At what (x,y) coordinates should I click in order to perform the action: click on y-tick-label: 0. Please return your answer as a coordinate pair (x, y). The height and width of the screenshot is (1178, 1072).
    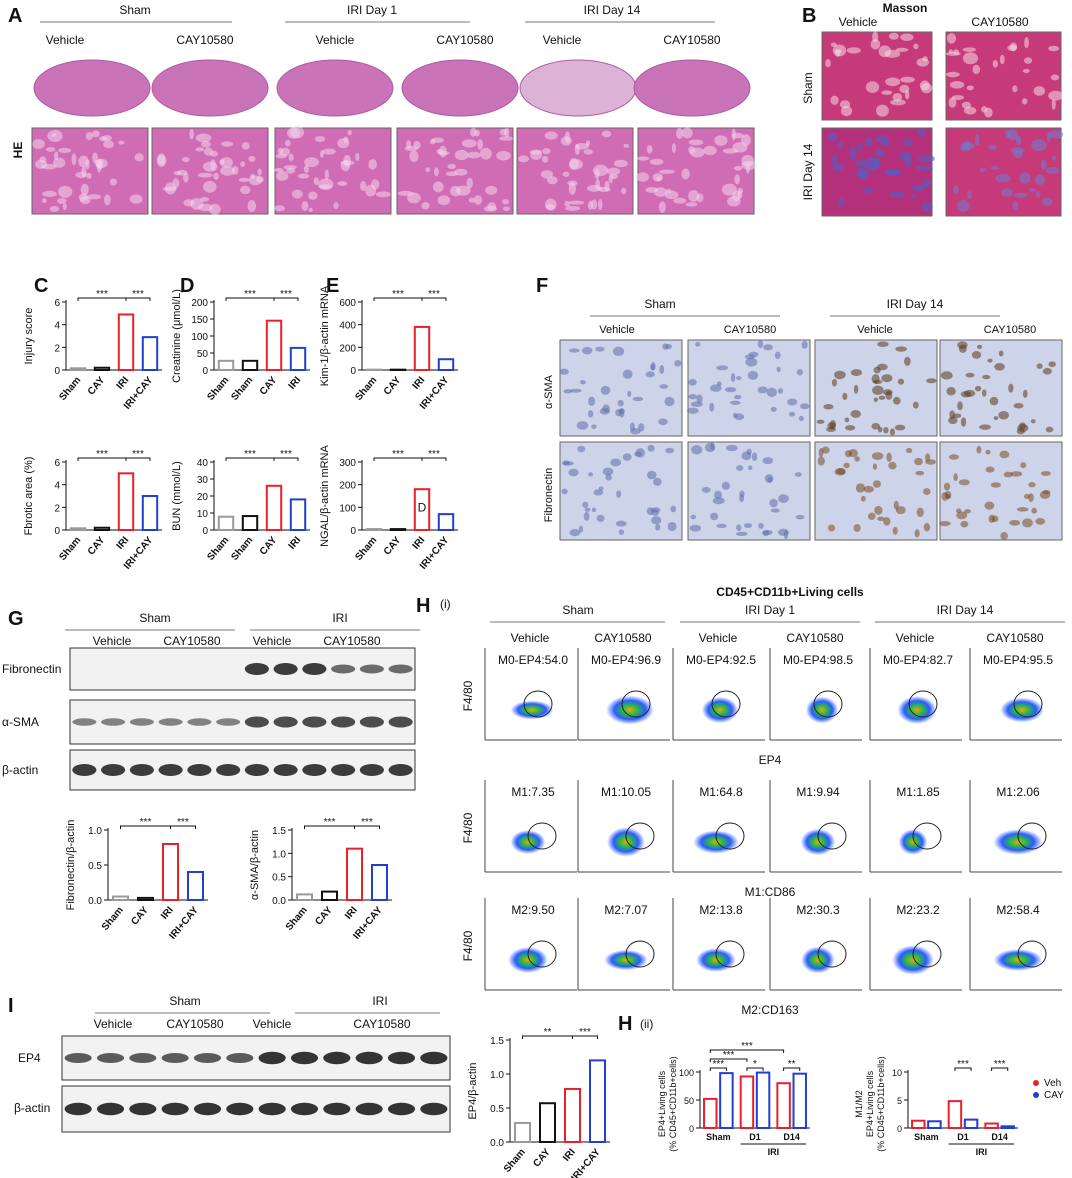
    Looking at the image, I should click on (353, 371).